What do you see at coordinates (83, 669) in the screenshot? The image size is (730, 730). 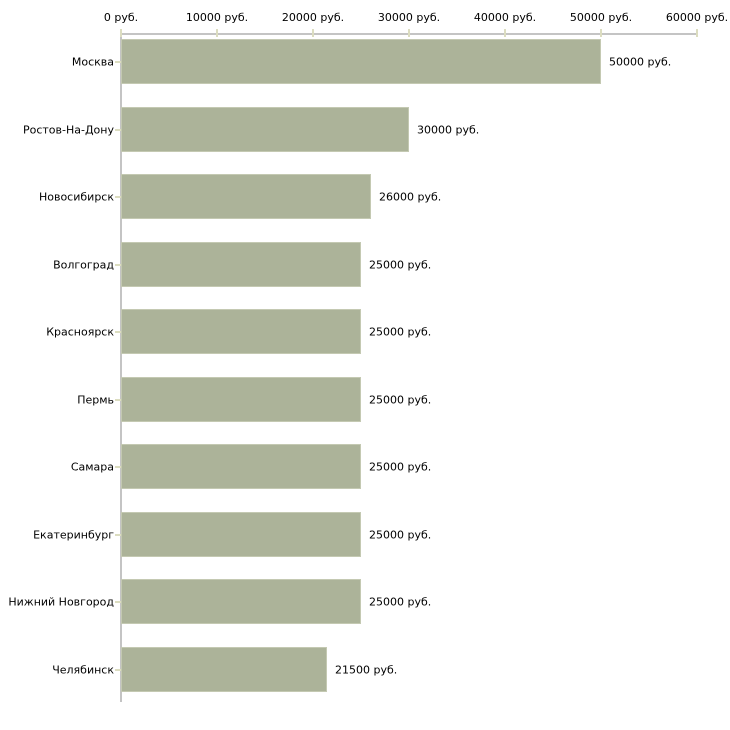 I see `category-label: Челябинск` at bounding box center [83, 669].